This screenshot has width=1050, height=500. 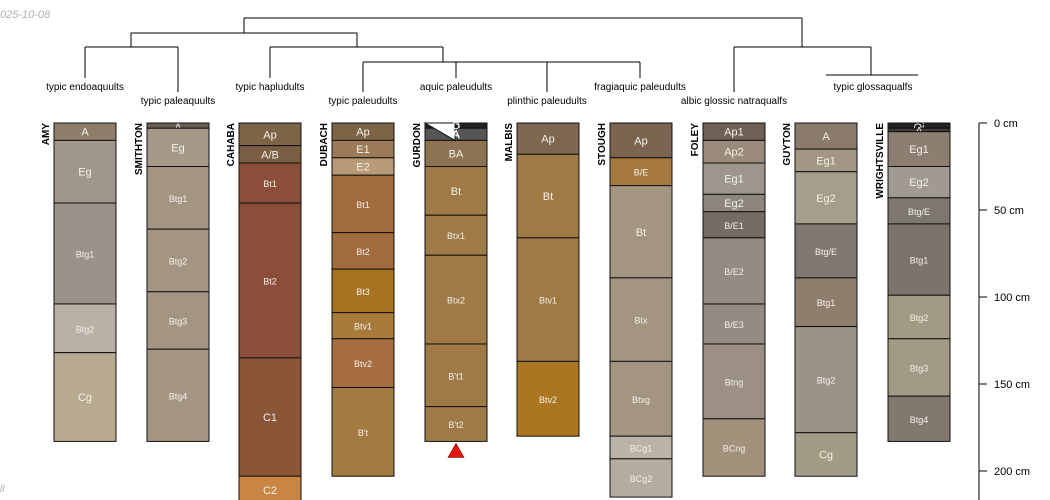 I want to click on horizon-label: Btg4, so click(x=919, y=420).